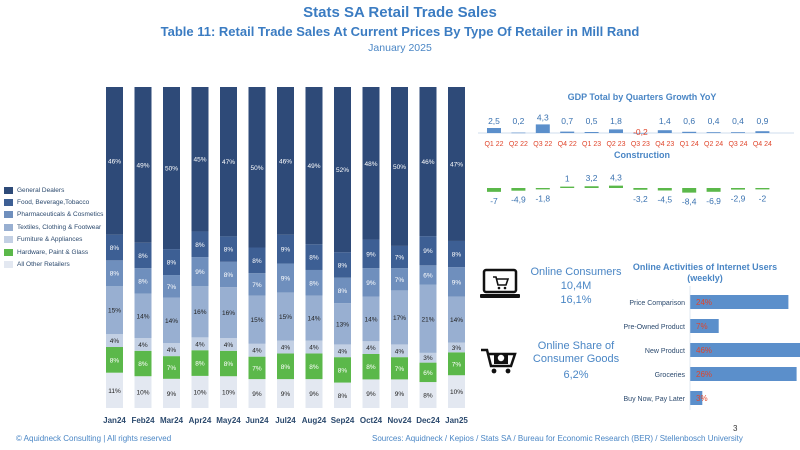 The width and height of the screenshot is (800, 450). What do you see at coordinates (228, 162) in the screenshot?
I see `segment-label: 47%` at bounding box center [228, 162].